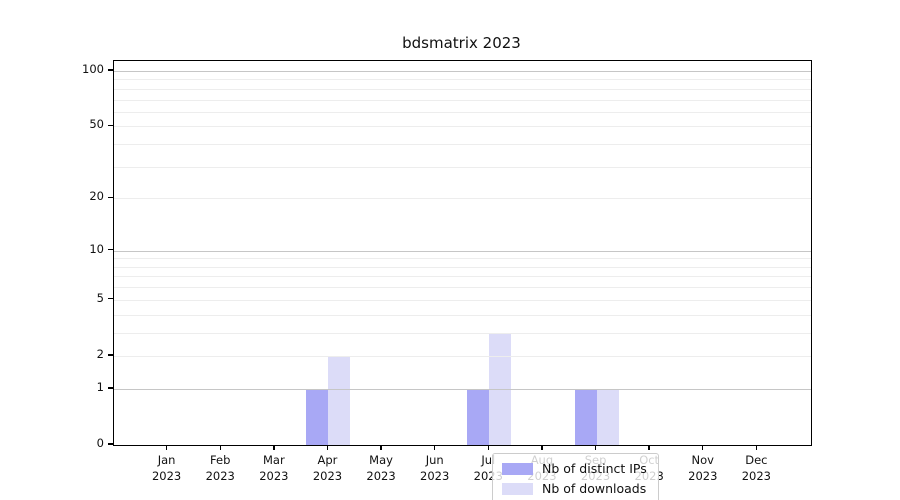 The image size is (900, 500). Describe the element at coordinates (327, 468) in the screenshot. I see `x-tick-label: Apr 2023` at that location.